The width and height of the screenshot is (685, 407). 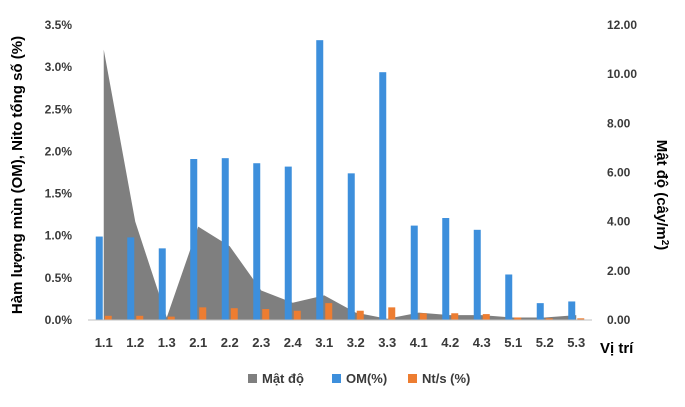 I want to click on left-tick-label: 2.0%, so click(x=59, y=151).